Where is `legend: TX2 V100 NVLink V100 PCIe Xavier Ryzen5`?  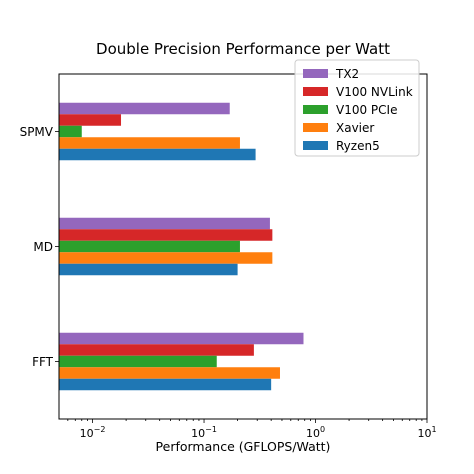
legend: TX2 V100 NVLink V100 PCIe Xavier Ryzen5 is located at coordinates (357, 108).